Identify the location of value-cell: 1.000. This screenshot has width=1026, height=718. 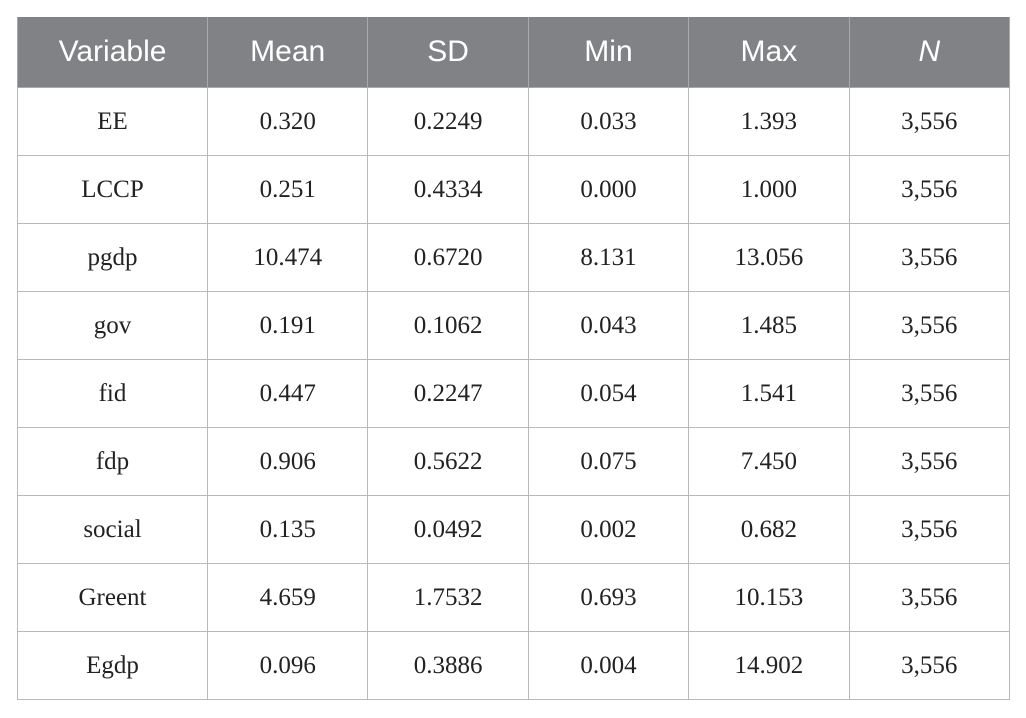
(769, 189).